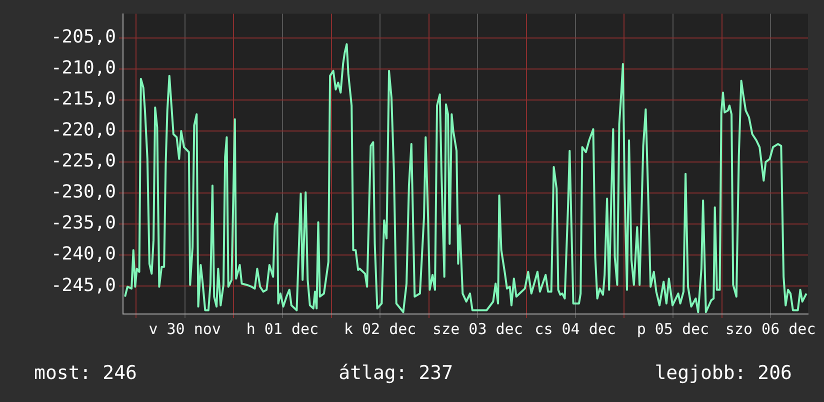 This screenshot has height=402, width=824. What do you see at coordinates (770, 329) in the screenshot?
I see `x-tick-label: szo 06 dec` at bounding box center [770, 329].